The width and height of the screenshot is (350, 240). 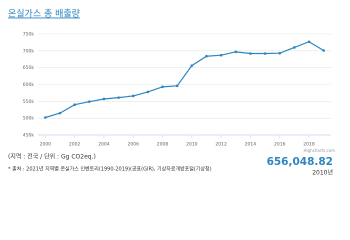 I want to click on x-tick-label: 2006, so click(x=133, y=145).